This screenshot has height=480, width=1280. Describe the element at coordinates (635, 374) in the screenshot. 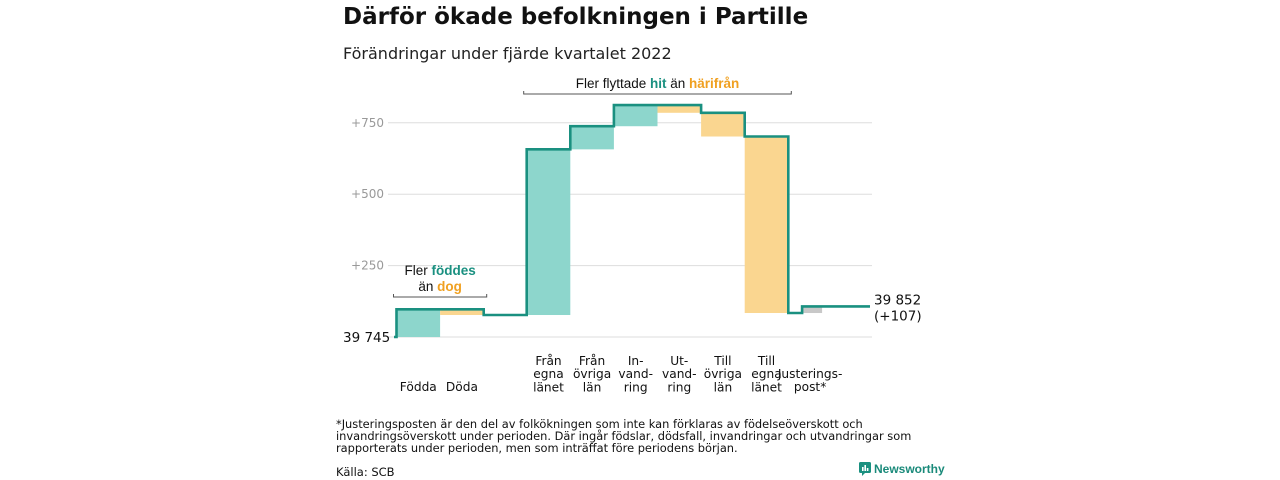

I see `x-category-label-4: In-vand-ring` at that location.